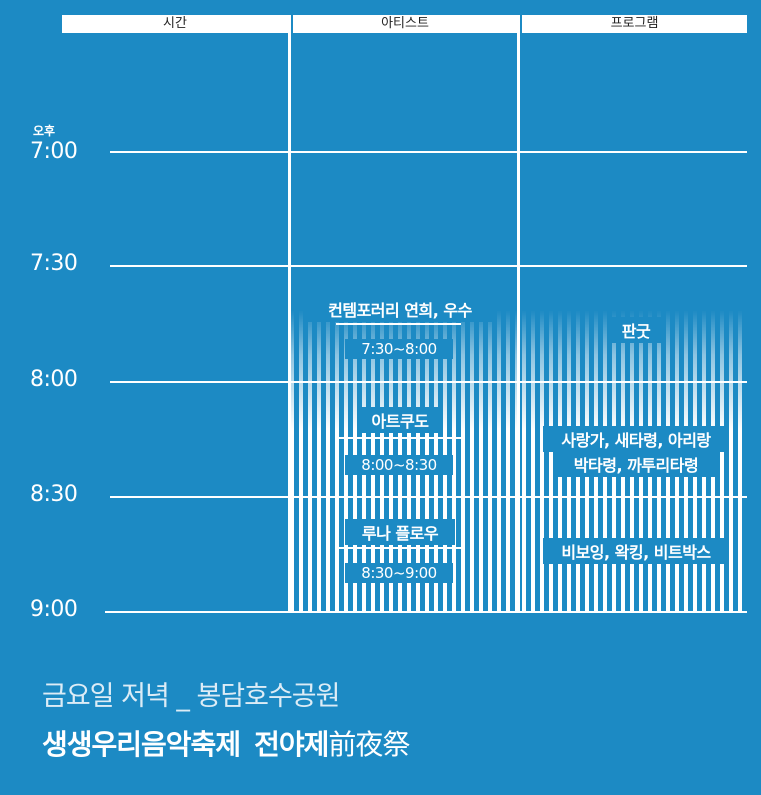  I want to click on time-label: 7:30, so click(54, 263).